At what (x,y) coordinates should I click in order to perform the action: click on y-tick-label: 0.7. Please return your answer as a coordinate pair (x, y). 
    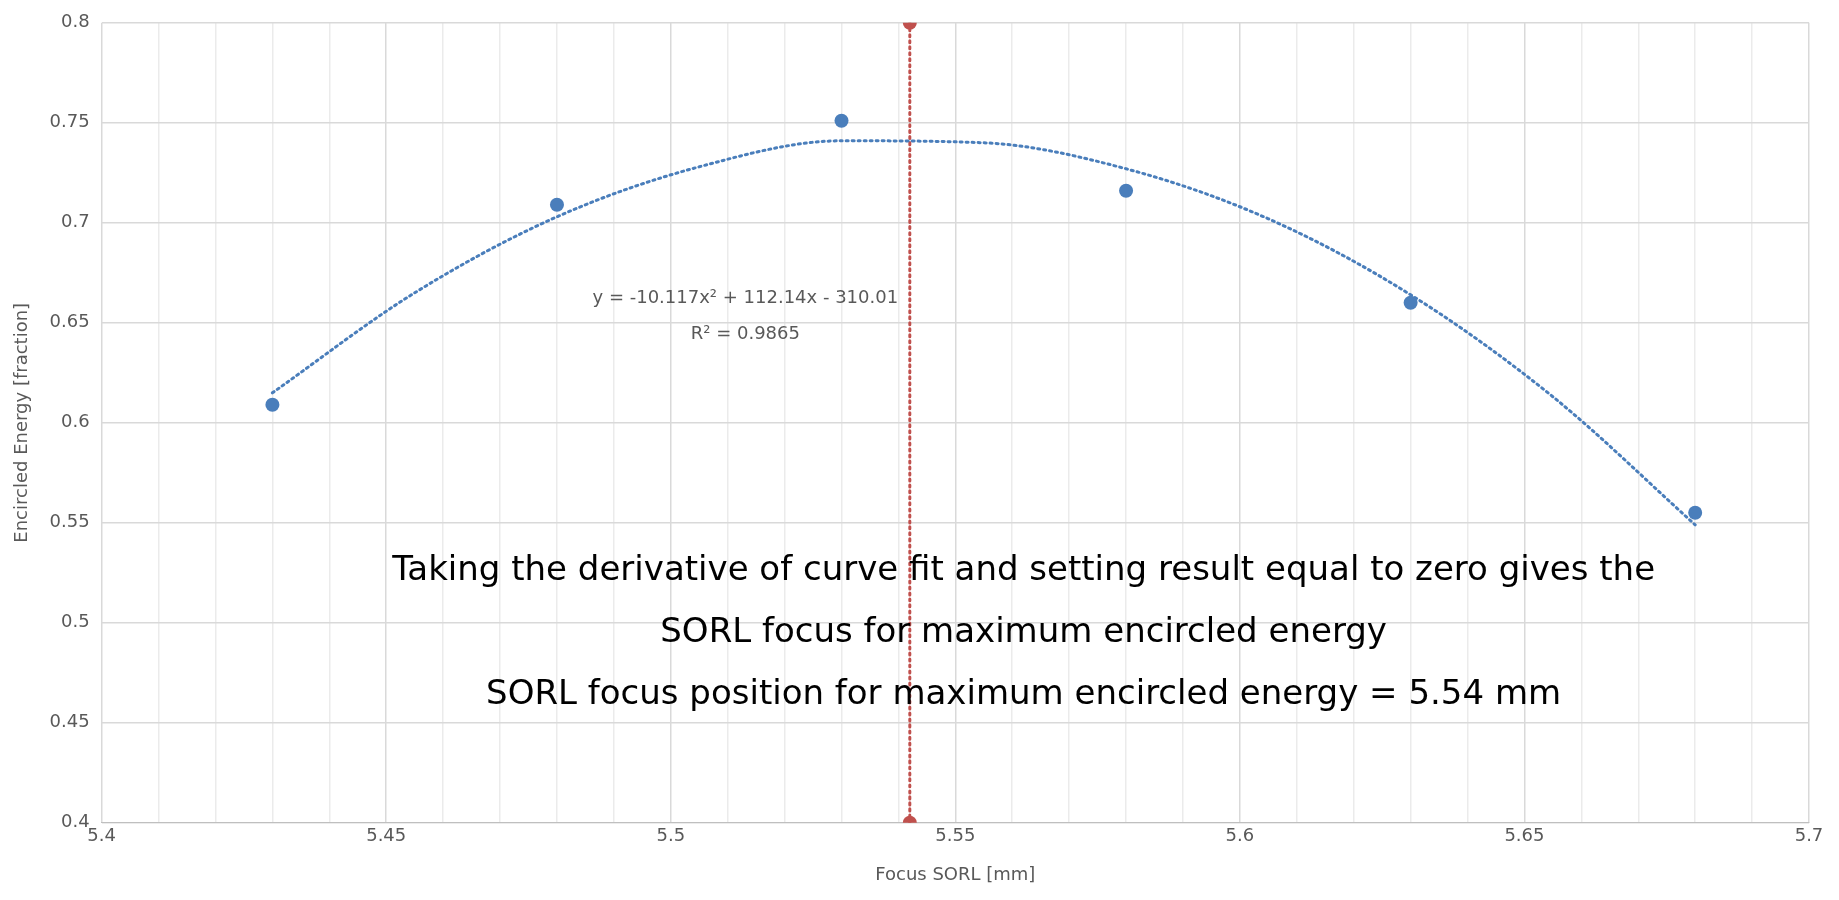
    Looking at the image, I should click on (75, 221).